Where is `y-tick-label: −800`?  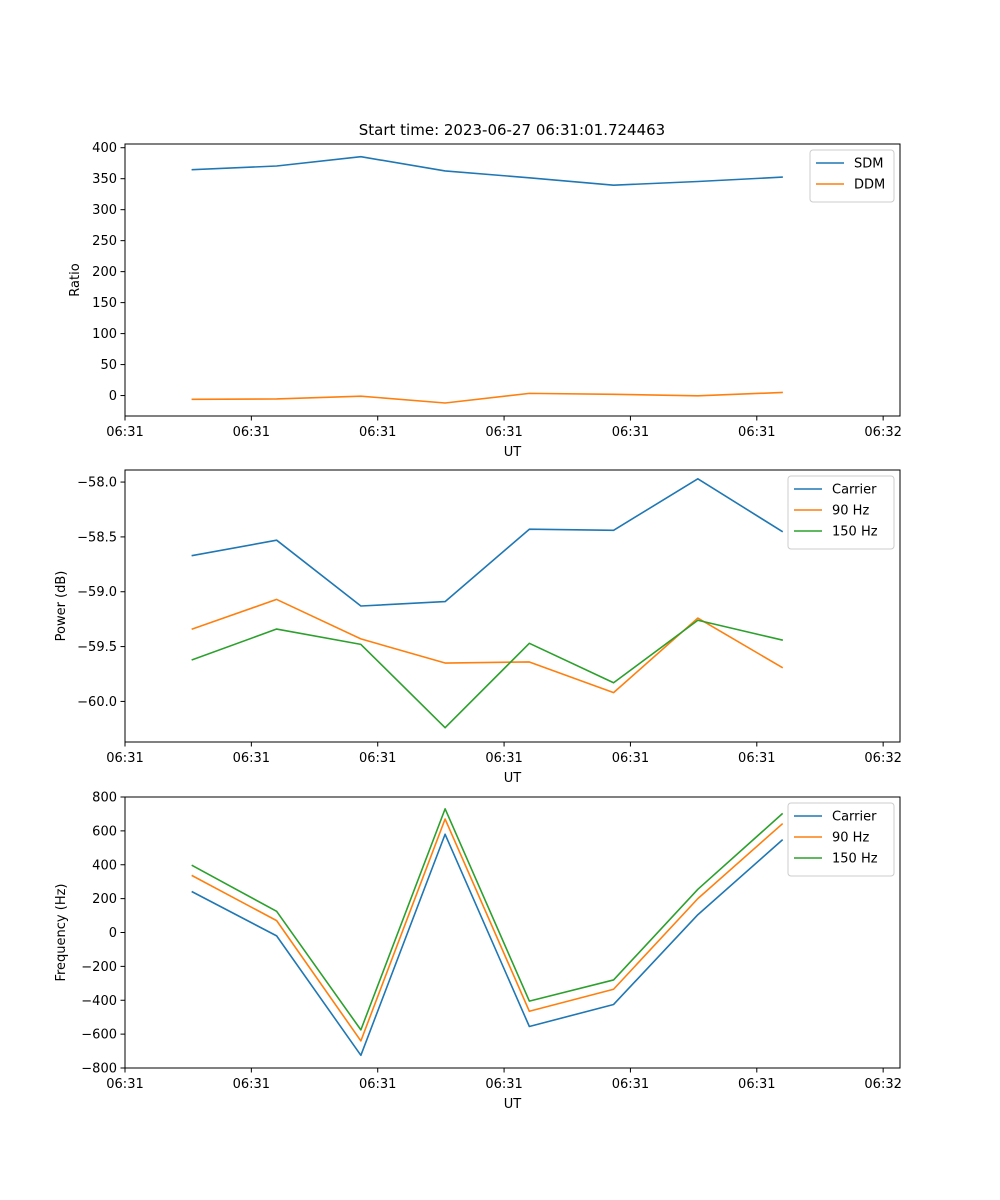
y-tick-label: −800 is located at coordinates (99, 1069).